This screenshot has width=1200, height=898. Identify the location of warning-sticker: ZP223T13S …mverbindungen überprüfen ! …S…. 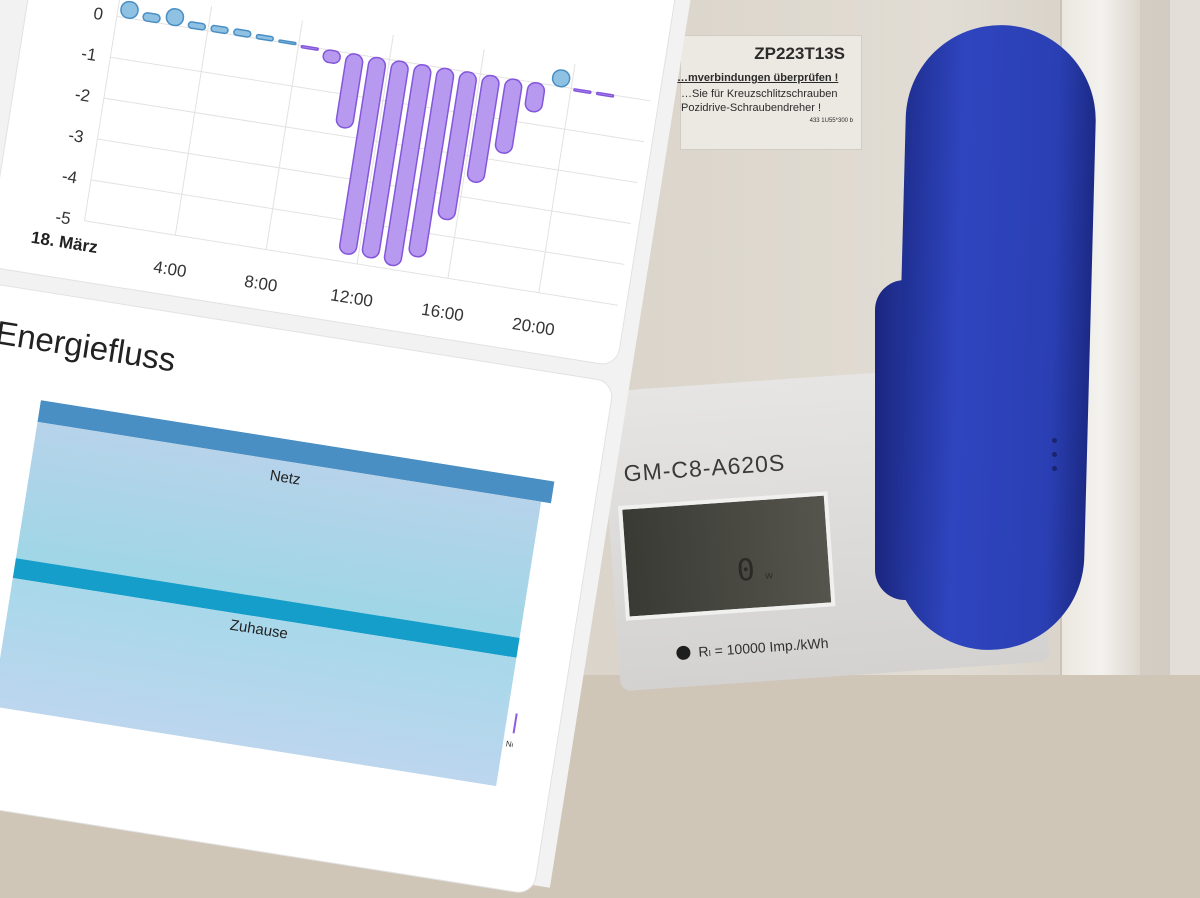
(769, 92).